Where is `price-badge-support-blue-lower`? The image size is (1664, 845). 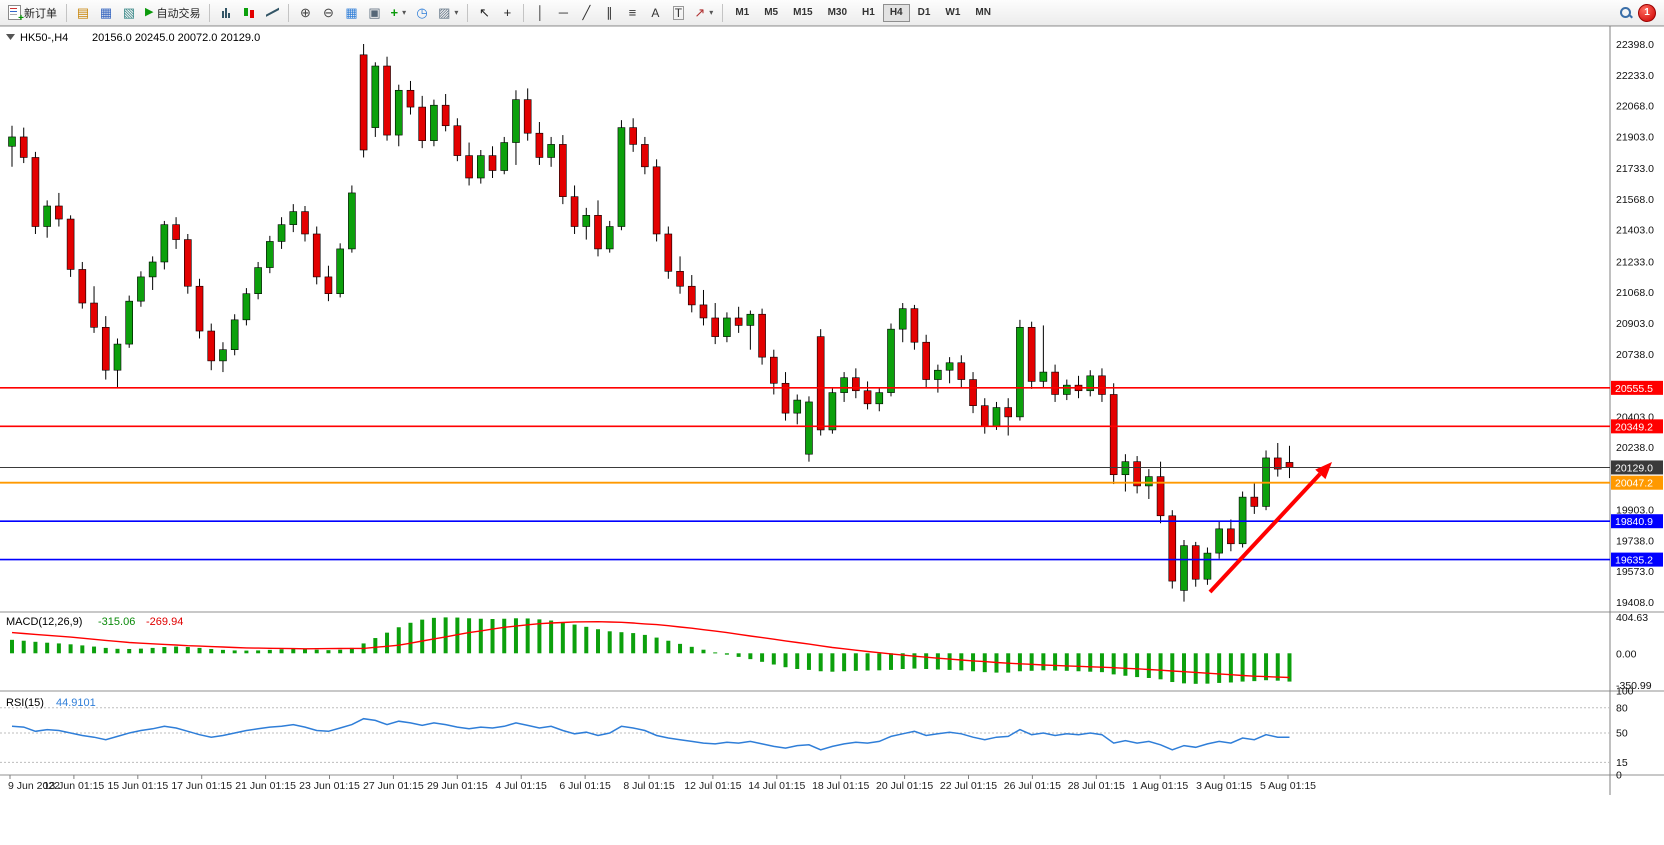 price-badge-support-blue-lower is located at coordinates (1637, 559).